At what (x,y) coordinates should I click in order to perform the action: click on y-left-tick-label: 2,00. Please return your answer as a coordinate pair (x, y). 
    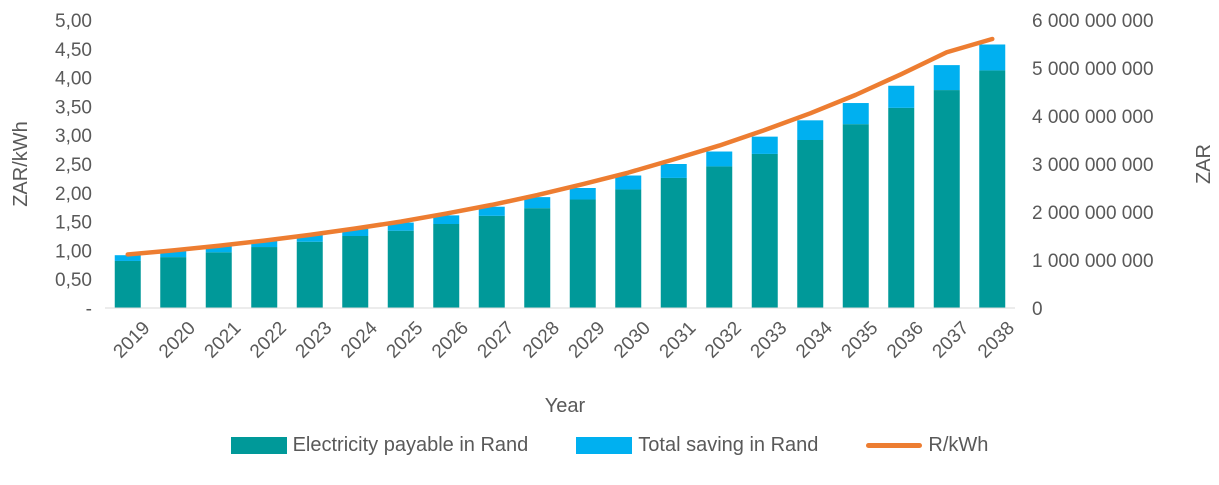
    Looking at the image, I should click on (73, 194).